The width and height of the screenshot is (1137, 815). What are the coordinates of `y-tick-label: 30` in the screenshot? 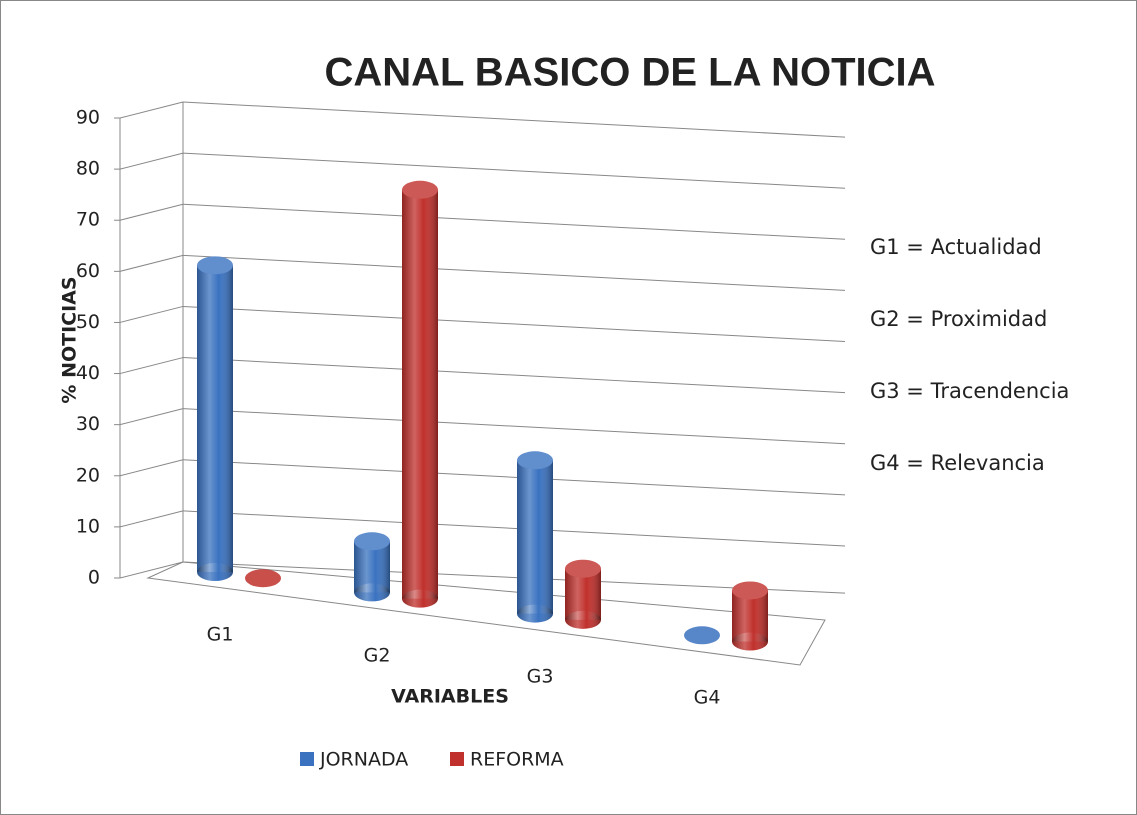 It's located at (88, 424).